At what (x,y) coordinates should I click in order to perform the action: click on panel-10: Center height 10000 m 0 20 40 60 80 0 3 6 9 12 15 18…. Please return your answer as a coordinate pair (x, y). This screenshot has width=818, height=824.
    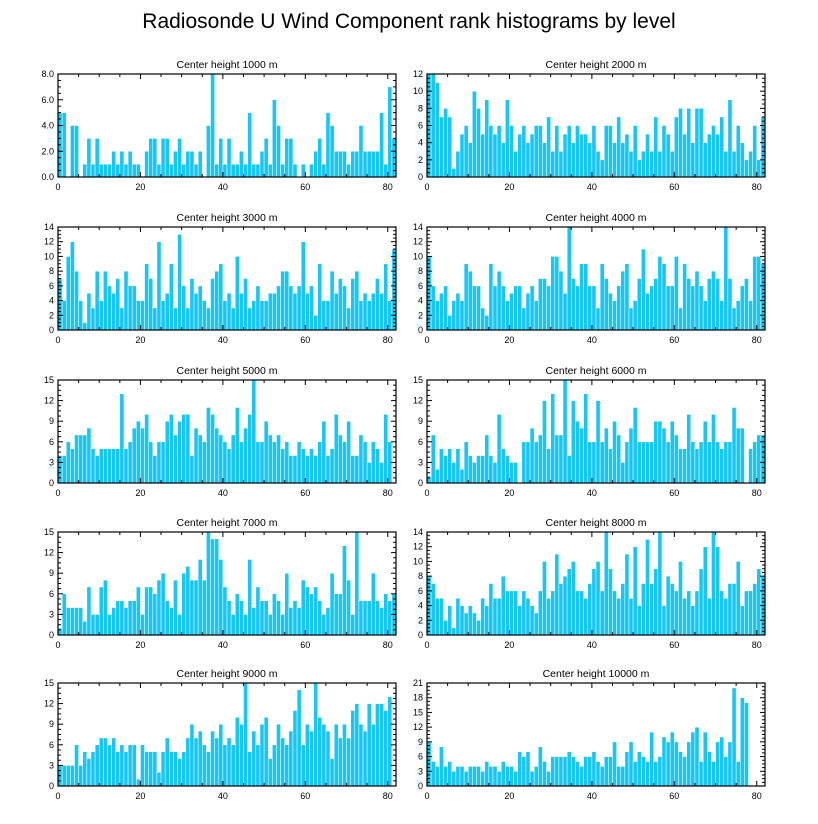
    Looking at the image, I should click on (589, 734).